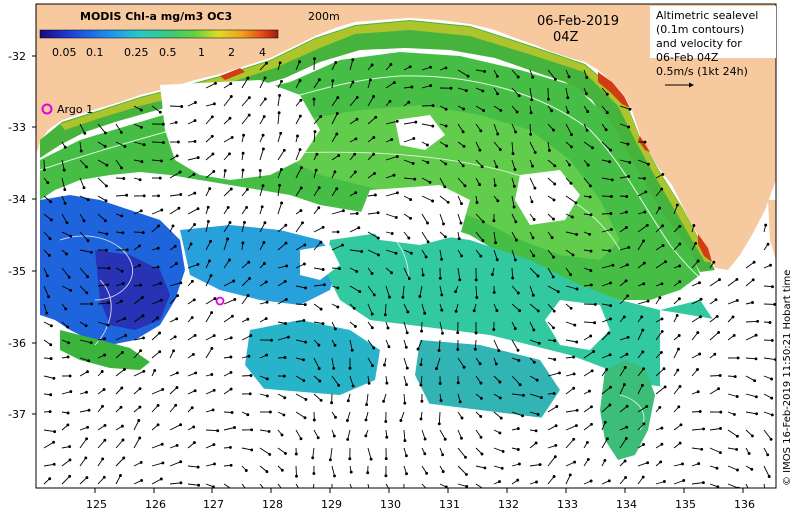  Describe the element at coordinates (220, 301) in the screenshot. I see `argo-position` at that location.